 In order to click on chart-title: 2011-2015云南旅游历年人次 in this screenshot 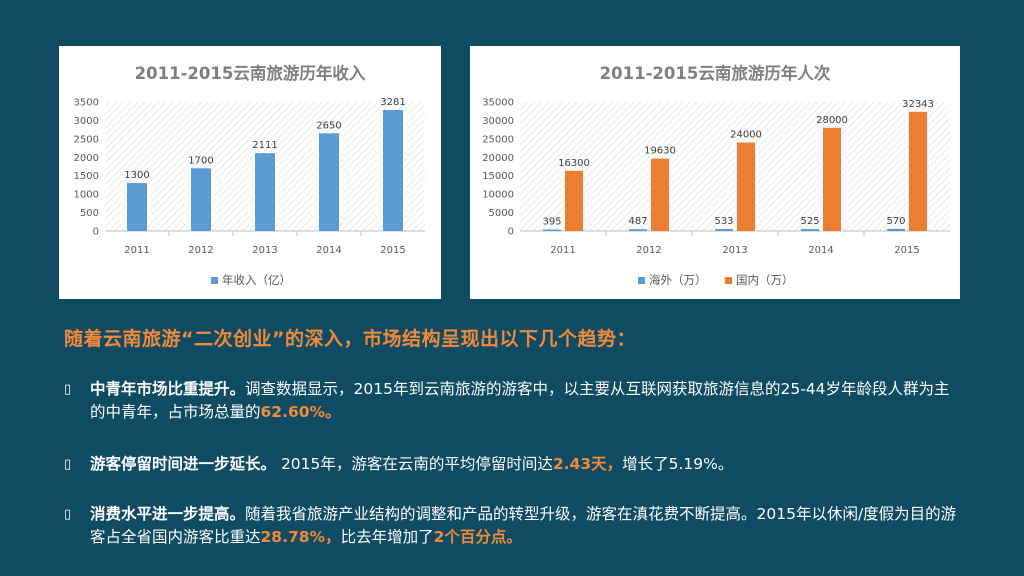, I will do `click(715, 73)`.